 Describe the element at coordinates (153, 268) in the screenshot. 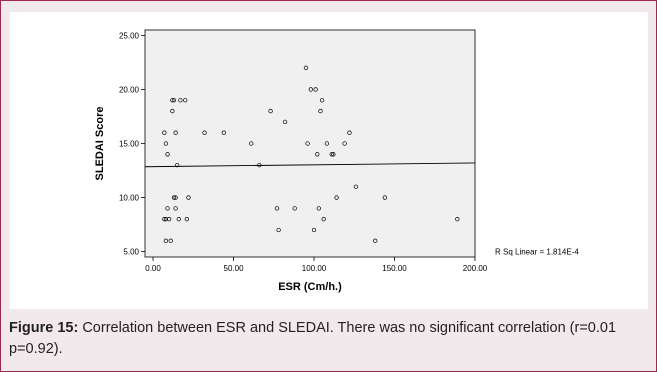

I see `x-tick-label: 0.00` at that location.